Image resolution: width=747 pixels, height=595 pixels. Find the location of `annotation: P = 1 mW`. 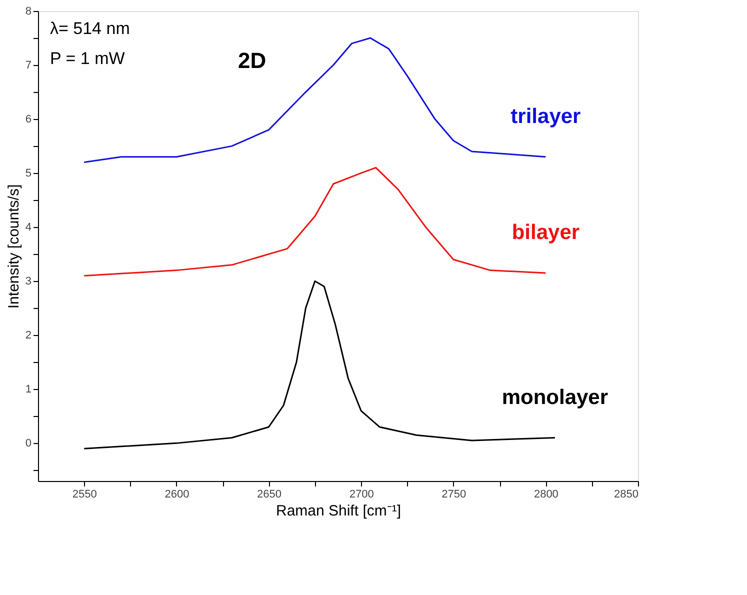

annotation: P = 1 mW is located at coordinates (87, 58).